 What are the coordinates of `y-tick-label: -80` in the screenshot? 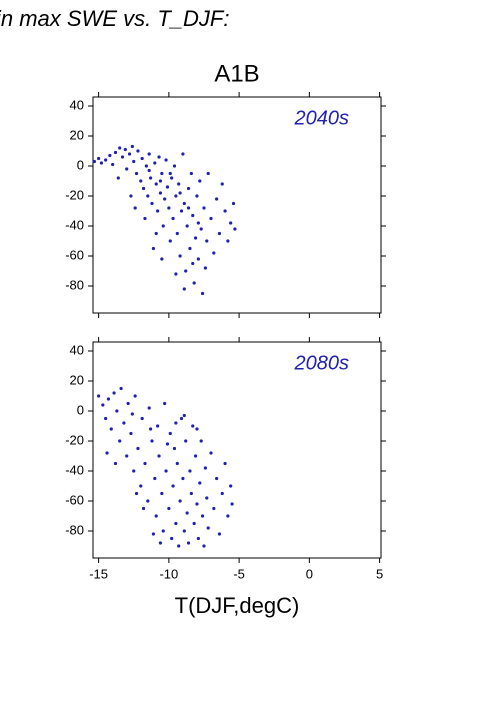 It's located at (74, 529).